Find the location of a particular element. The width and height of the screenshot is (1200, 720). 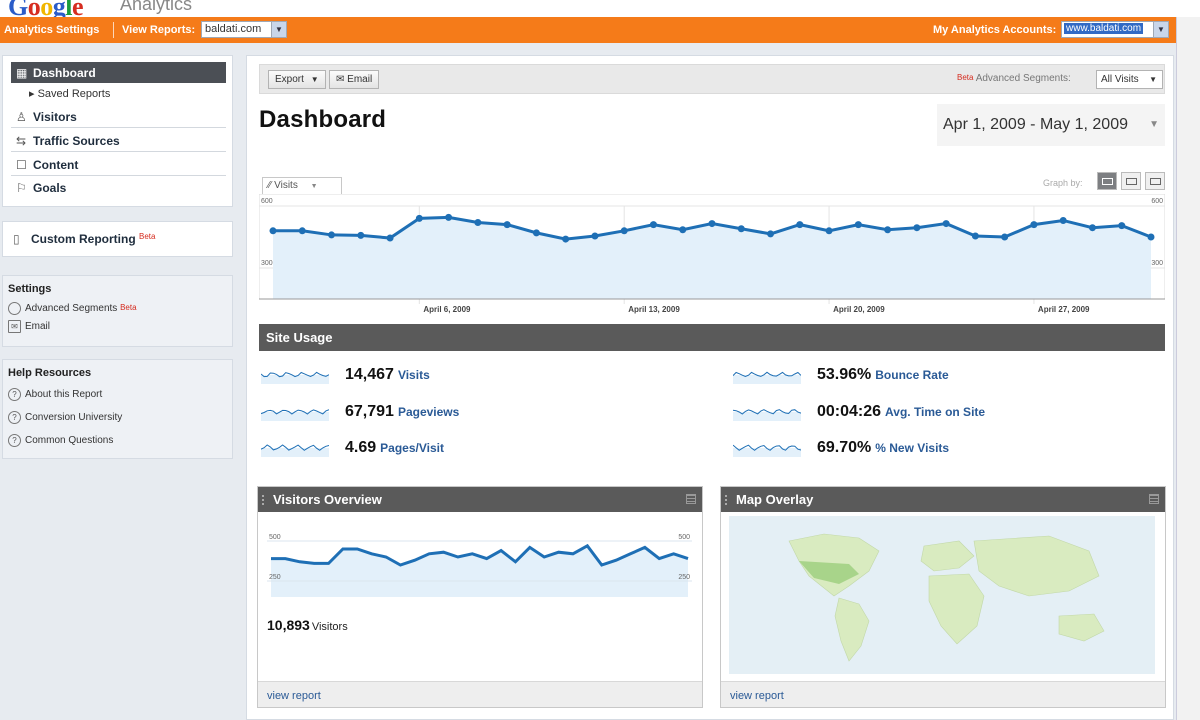

metric-label: Pageviews is located at coordinates (428, 412).